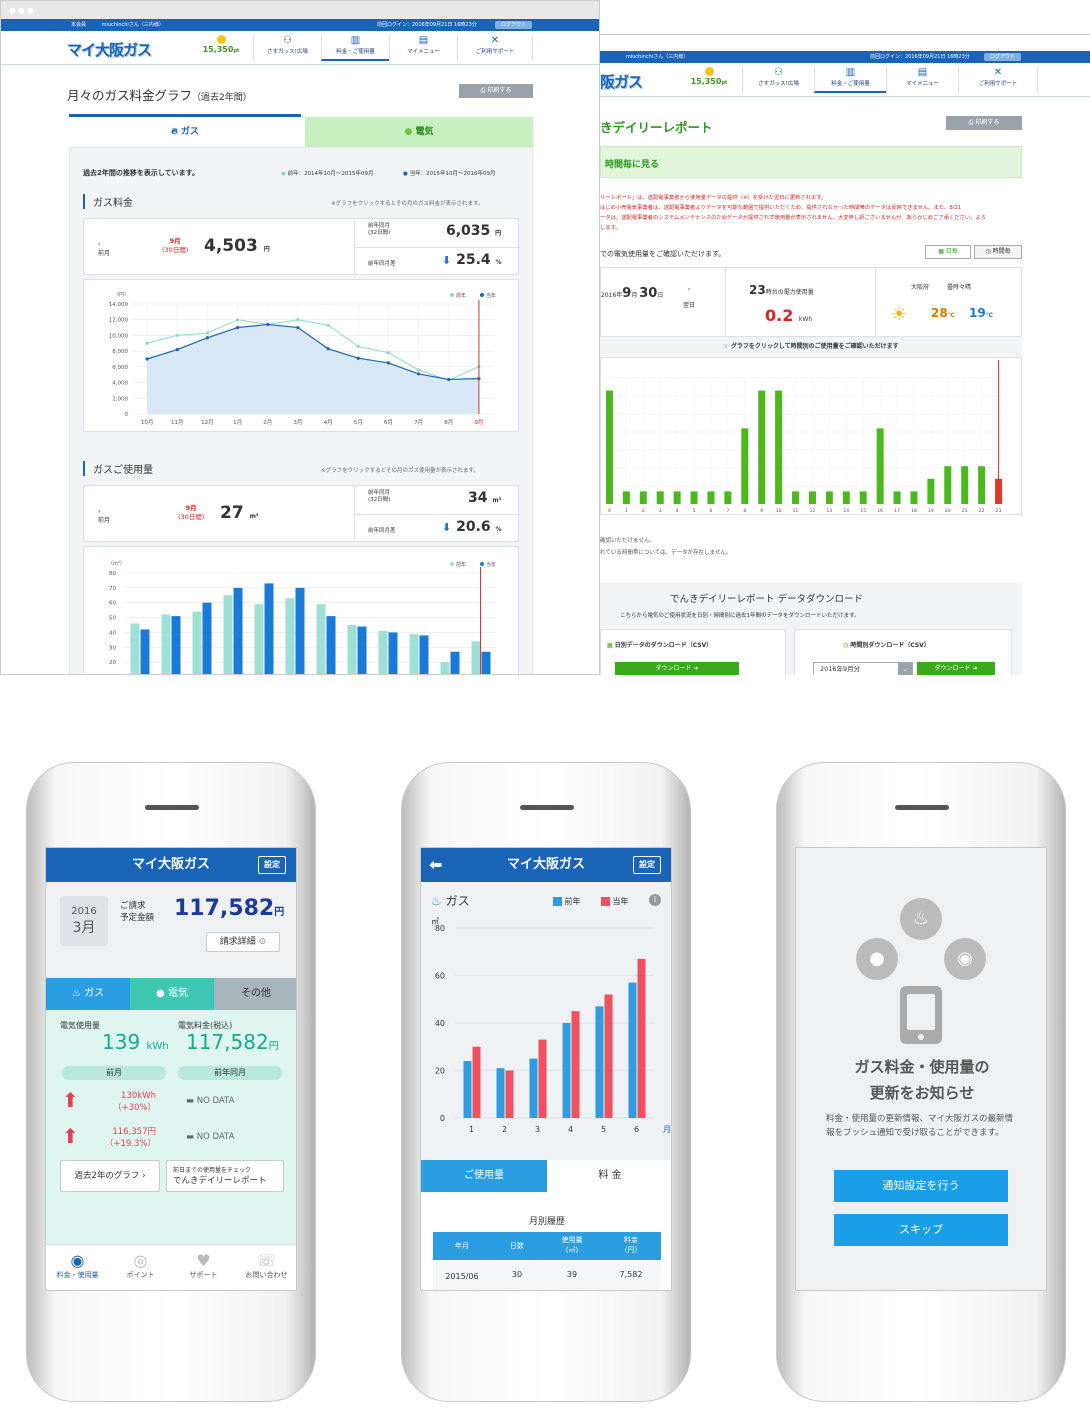 Image resolution: width=1090 pixels, height=1408 pixels. Describe the element at coordinates (140, 1265) in the screenshot. I see `nav-points: ◎ ポイント` at that location.